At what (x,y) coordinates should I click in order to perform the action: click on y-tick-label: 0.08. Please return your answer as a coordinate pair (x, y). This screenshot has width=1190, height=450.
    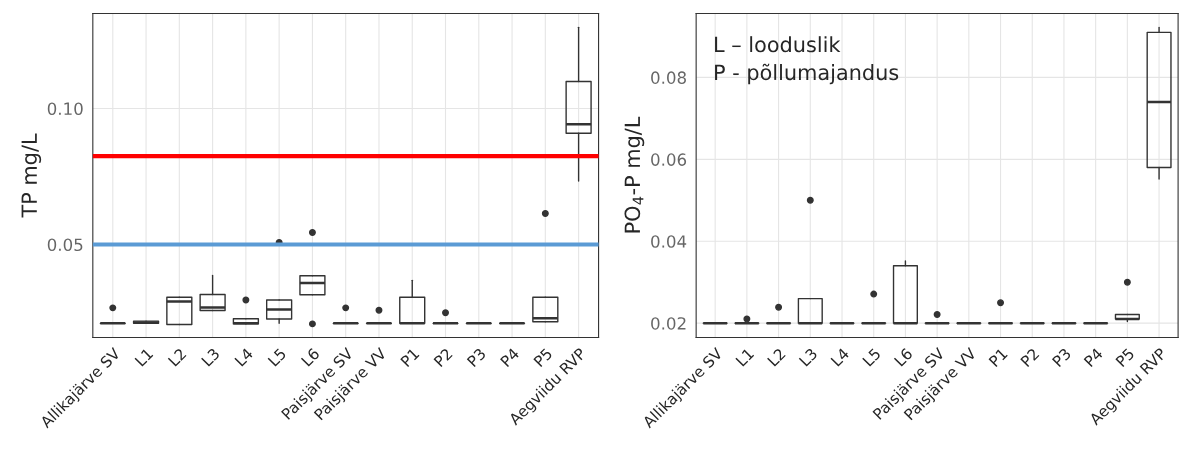
    Looking at the image, I should click on (668, 77).